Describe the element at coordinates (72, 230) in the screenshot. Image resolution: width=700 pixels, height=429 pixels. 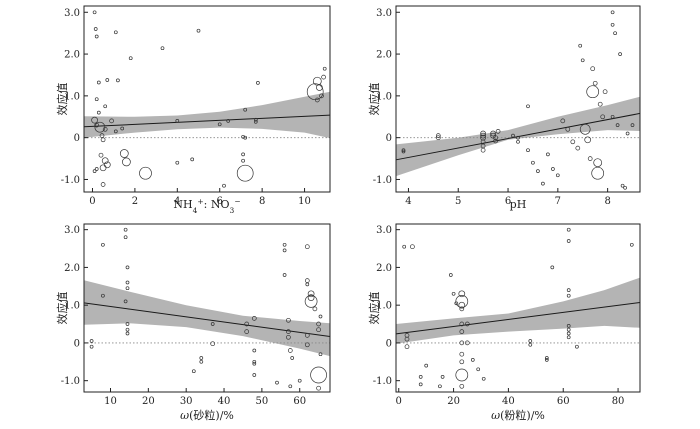
I see `y-tick-label: 3.0` at that location.